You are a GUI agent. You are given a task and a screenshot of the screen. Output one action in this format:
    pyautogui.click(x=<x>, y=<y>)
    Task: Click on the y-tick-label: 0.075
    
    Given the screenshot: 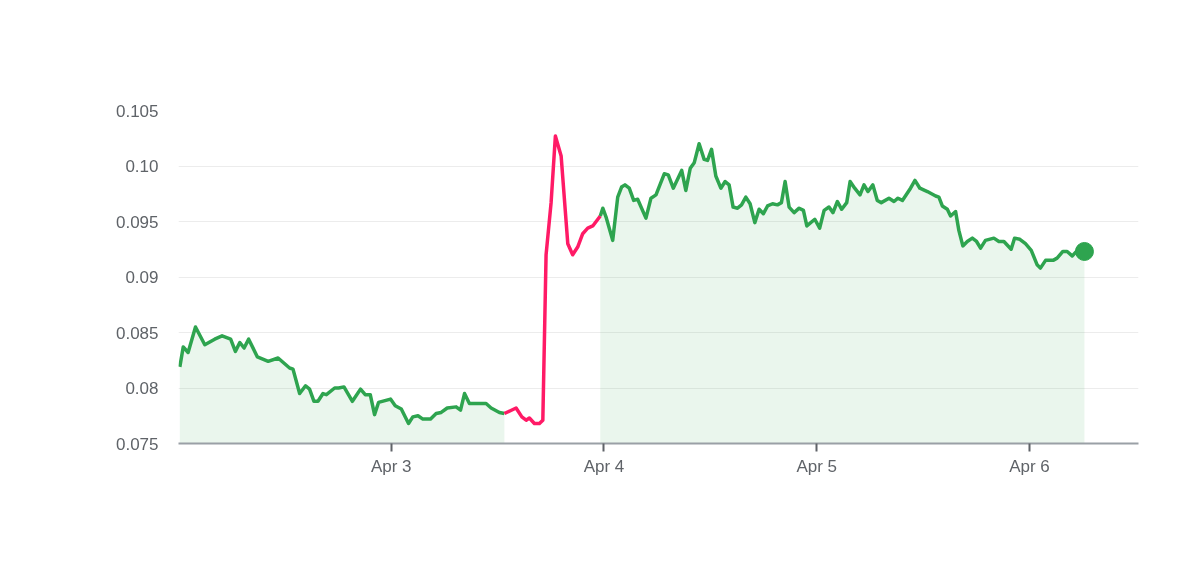 What is the action you would take?
    pyautogui.click(x=137, y=444)
    